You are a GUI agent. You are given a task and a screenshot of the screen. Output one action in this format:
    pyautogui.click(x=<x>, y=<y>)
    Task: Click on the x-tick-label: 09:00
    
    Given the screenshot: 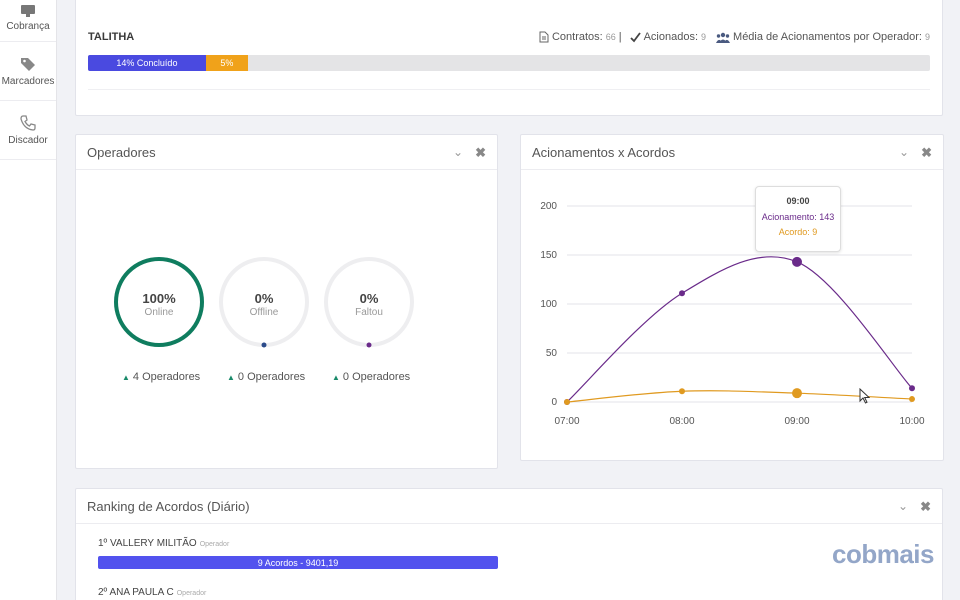 What is the action you would take?
    pyautogui.click(x=796, y=421)
    